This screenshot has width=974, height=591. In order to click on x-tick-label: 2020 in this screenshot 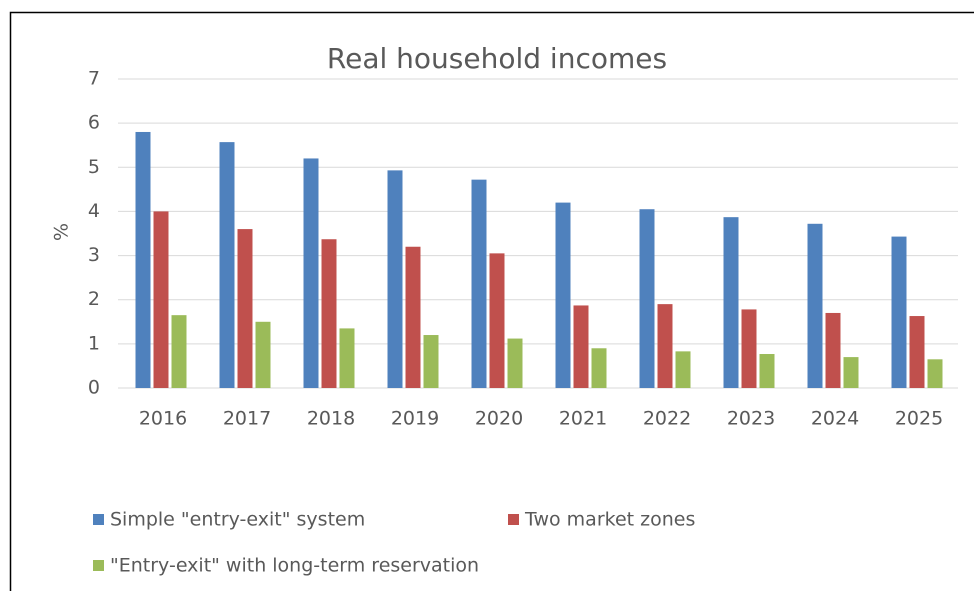, I will do `click(499, 419)`.